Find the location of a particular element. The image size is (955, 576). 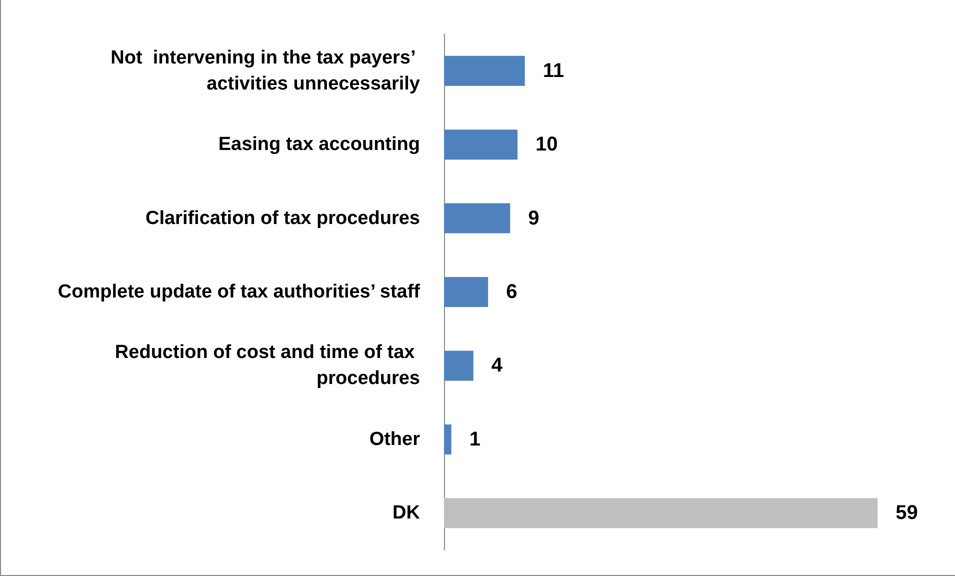

y-tick-label: Not intervening in the tax payers’ activities unnecessarily is located at coordinates (265, 70).